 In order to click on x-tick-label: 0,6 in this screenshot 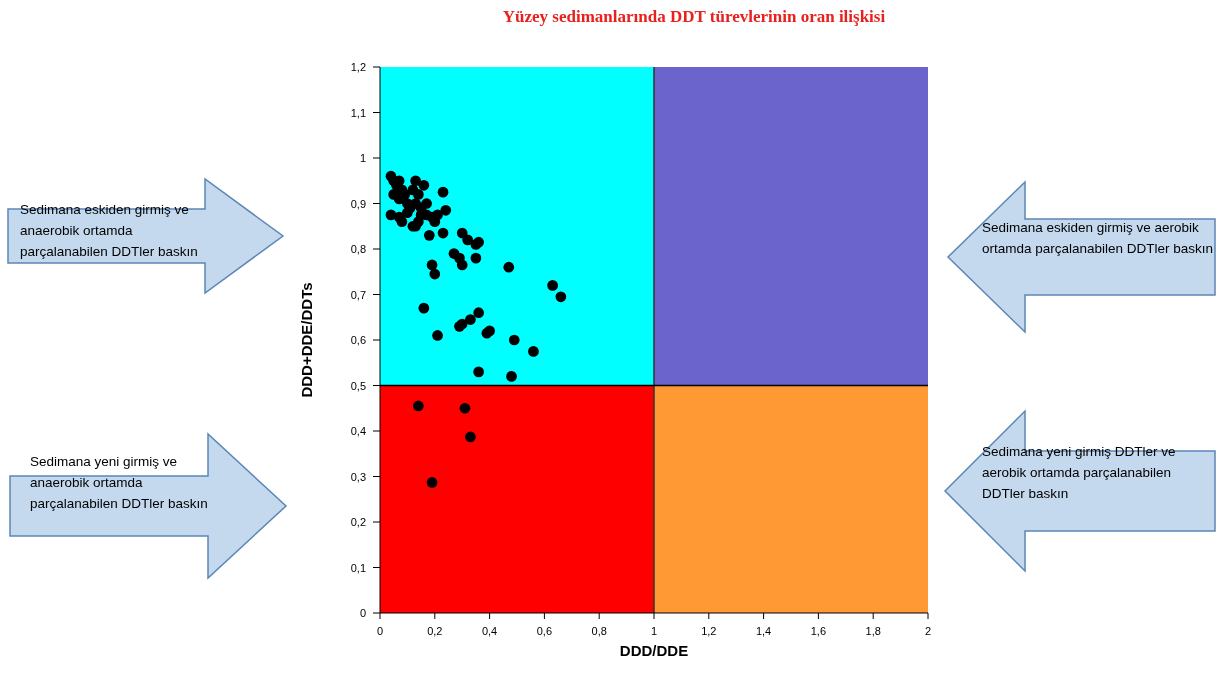, I will do `click(544, 631)`.